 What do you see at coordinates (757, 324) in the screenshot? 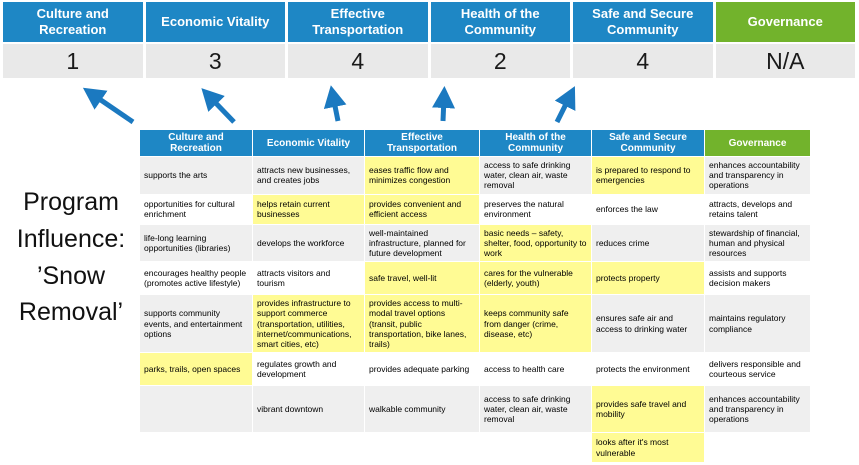
I see `matrix-cell: maintains regulatory compliance` at bounding box center [757, 324].